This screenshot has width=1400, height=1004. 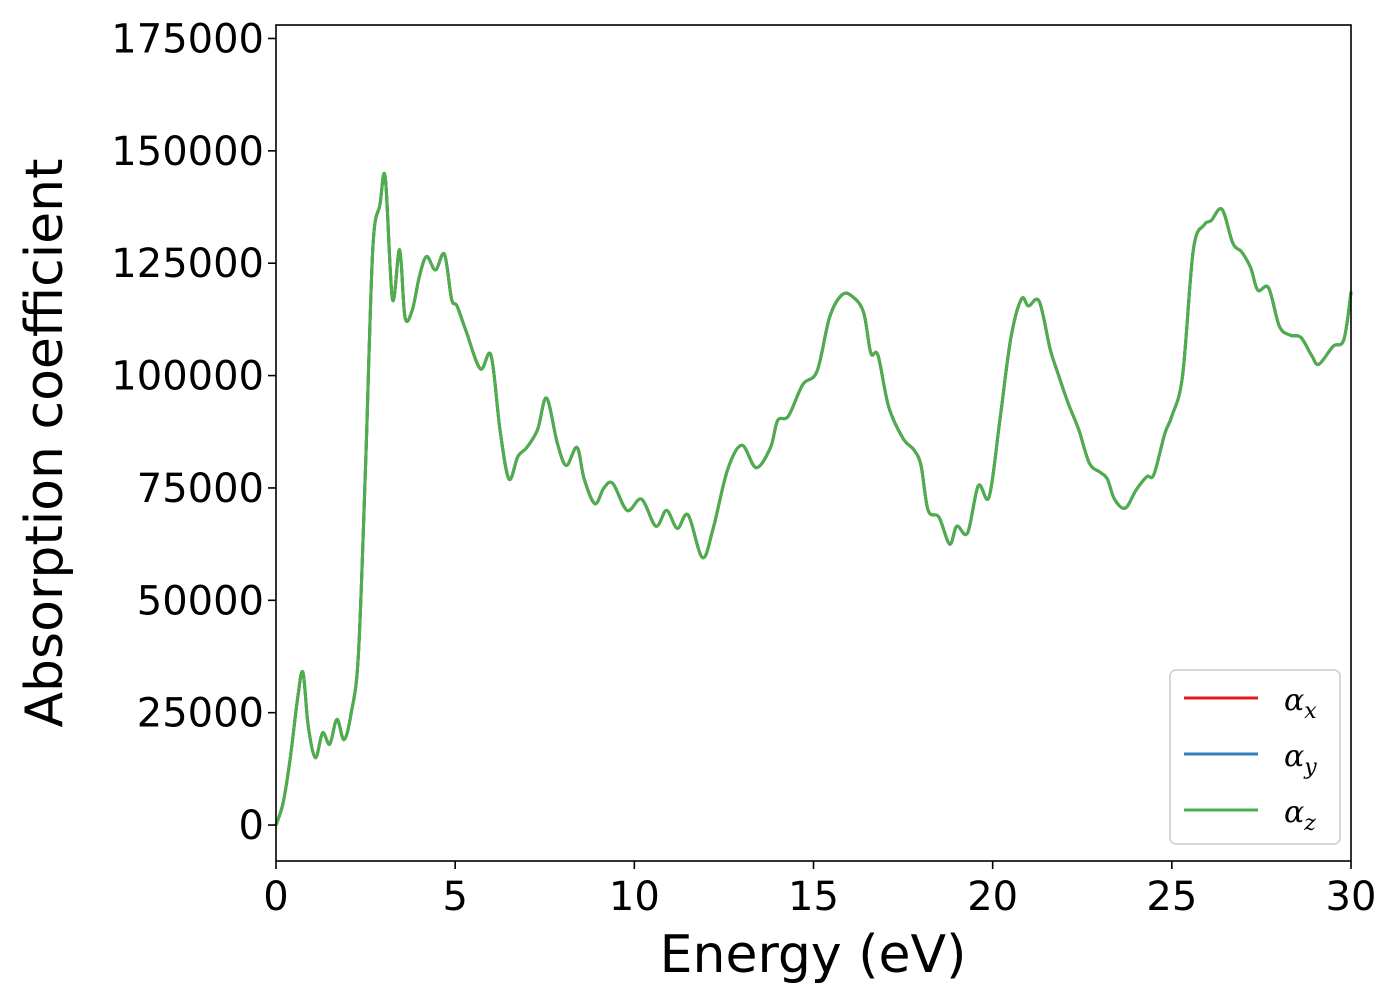 What do you see at coordinates (193, 432) in the screenshot?
I see `y-axis-ticks: 0 25000 50000 75000 100000 125000 150000 175000` at bounding box center [193, 432].